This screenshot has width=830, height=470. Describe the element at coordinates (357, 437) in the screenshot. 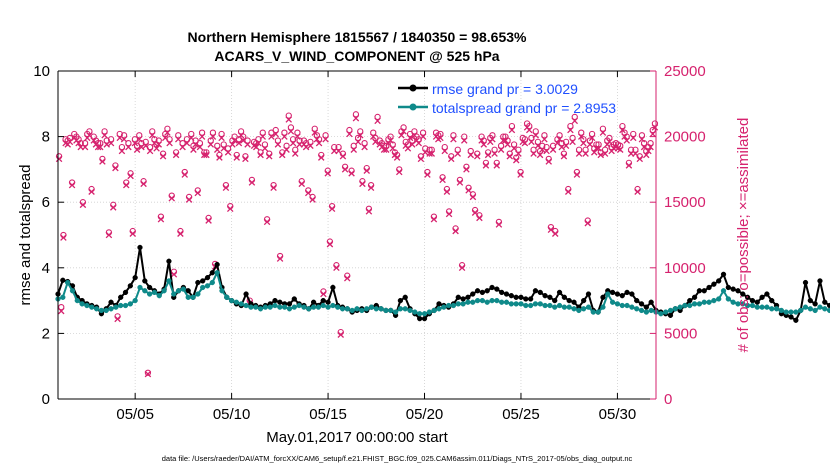

I see `x-axis-label: May.01,2017 00:00:00 start` at that location.